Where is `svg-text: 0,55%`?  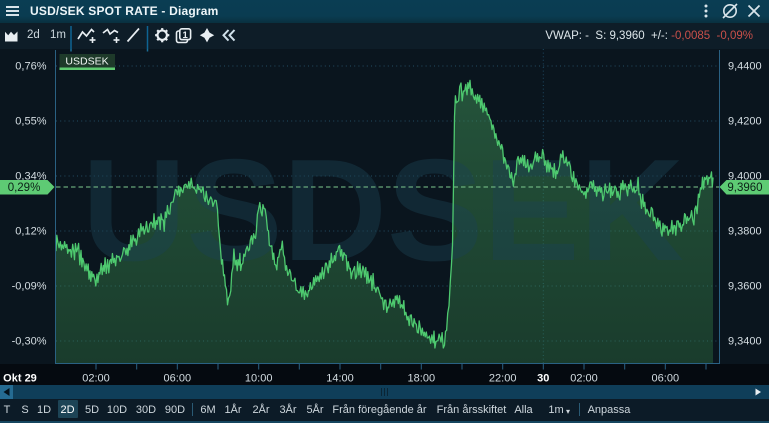
svg-text: 0,55% is located at coordinates (30, 122).